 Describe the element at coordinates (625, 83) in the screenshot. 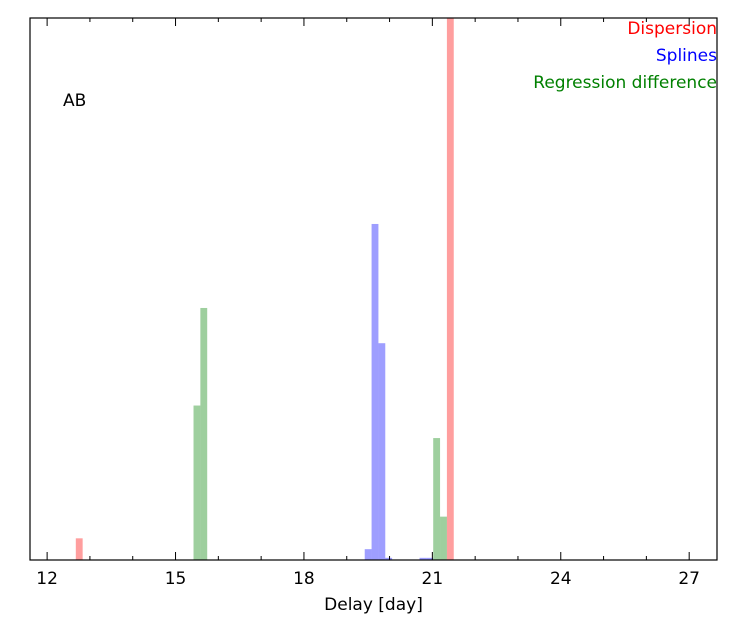

I see `legend-label-regression-difference: Regression difference` at that location.